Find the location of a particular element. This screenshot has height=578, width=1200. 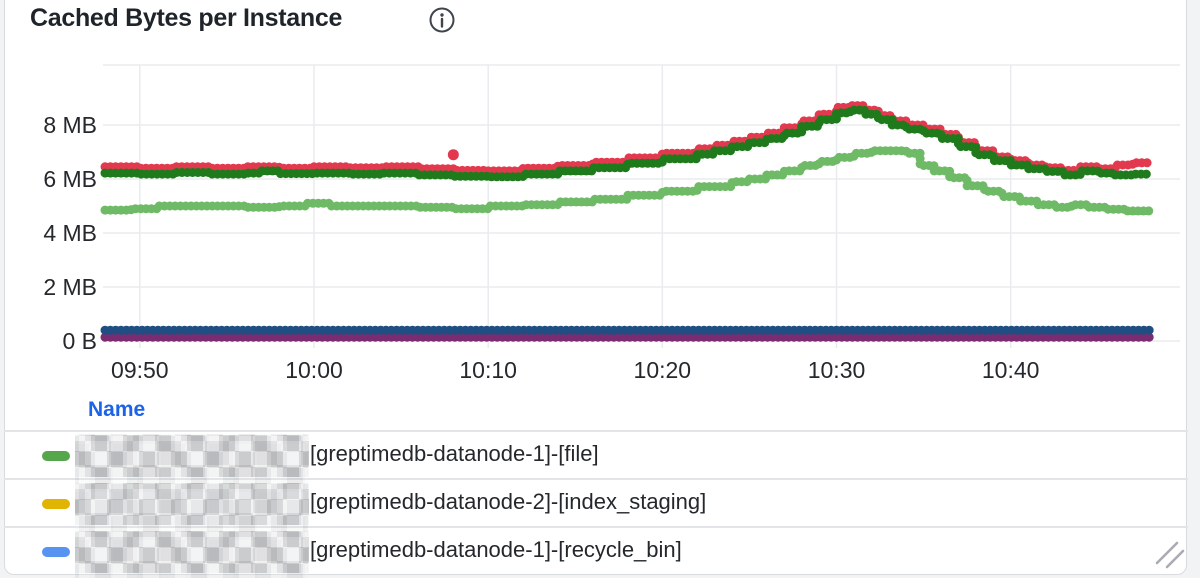

info-icon-glyph is located at coordinates (442, 20).